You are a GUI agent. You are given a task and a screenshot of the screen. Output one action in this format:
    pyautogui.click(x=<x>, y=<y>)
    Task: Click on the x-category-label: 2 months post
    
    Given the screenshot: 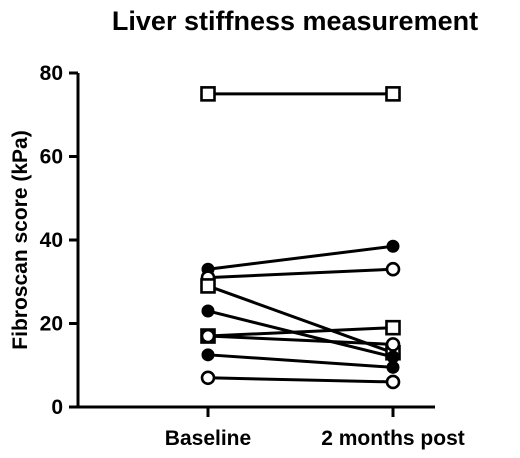 What is the action you would take?
    pyautogui.click(x=393, y=438)
    